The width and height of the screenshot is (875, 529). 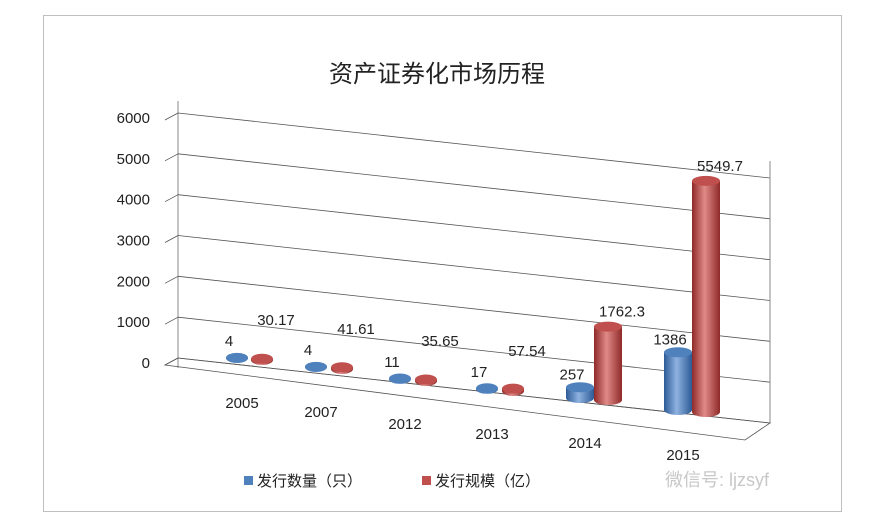 I want to click on bar-count-2005, so click(x=237, y=357).